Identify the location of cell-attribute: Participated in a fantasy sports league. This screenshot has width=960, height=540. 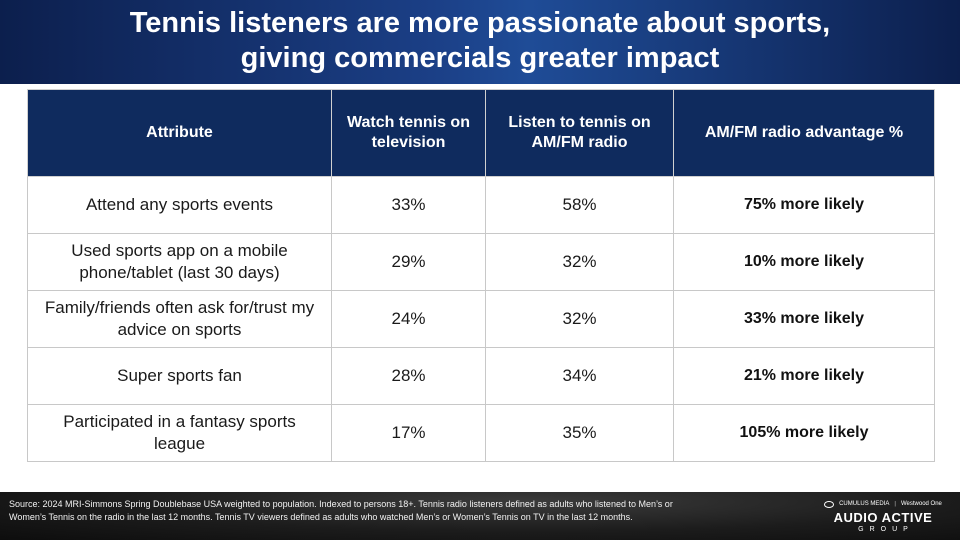
(179, 433).